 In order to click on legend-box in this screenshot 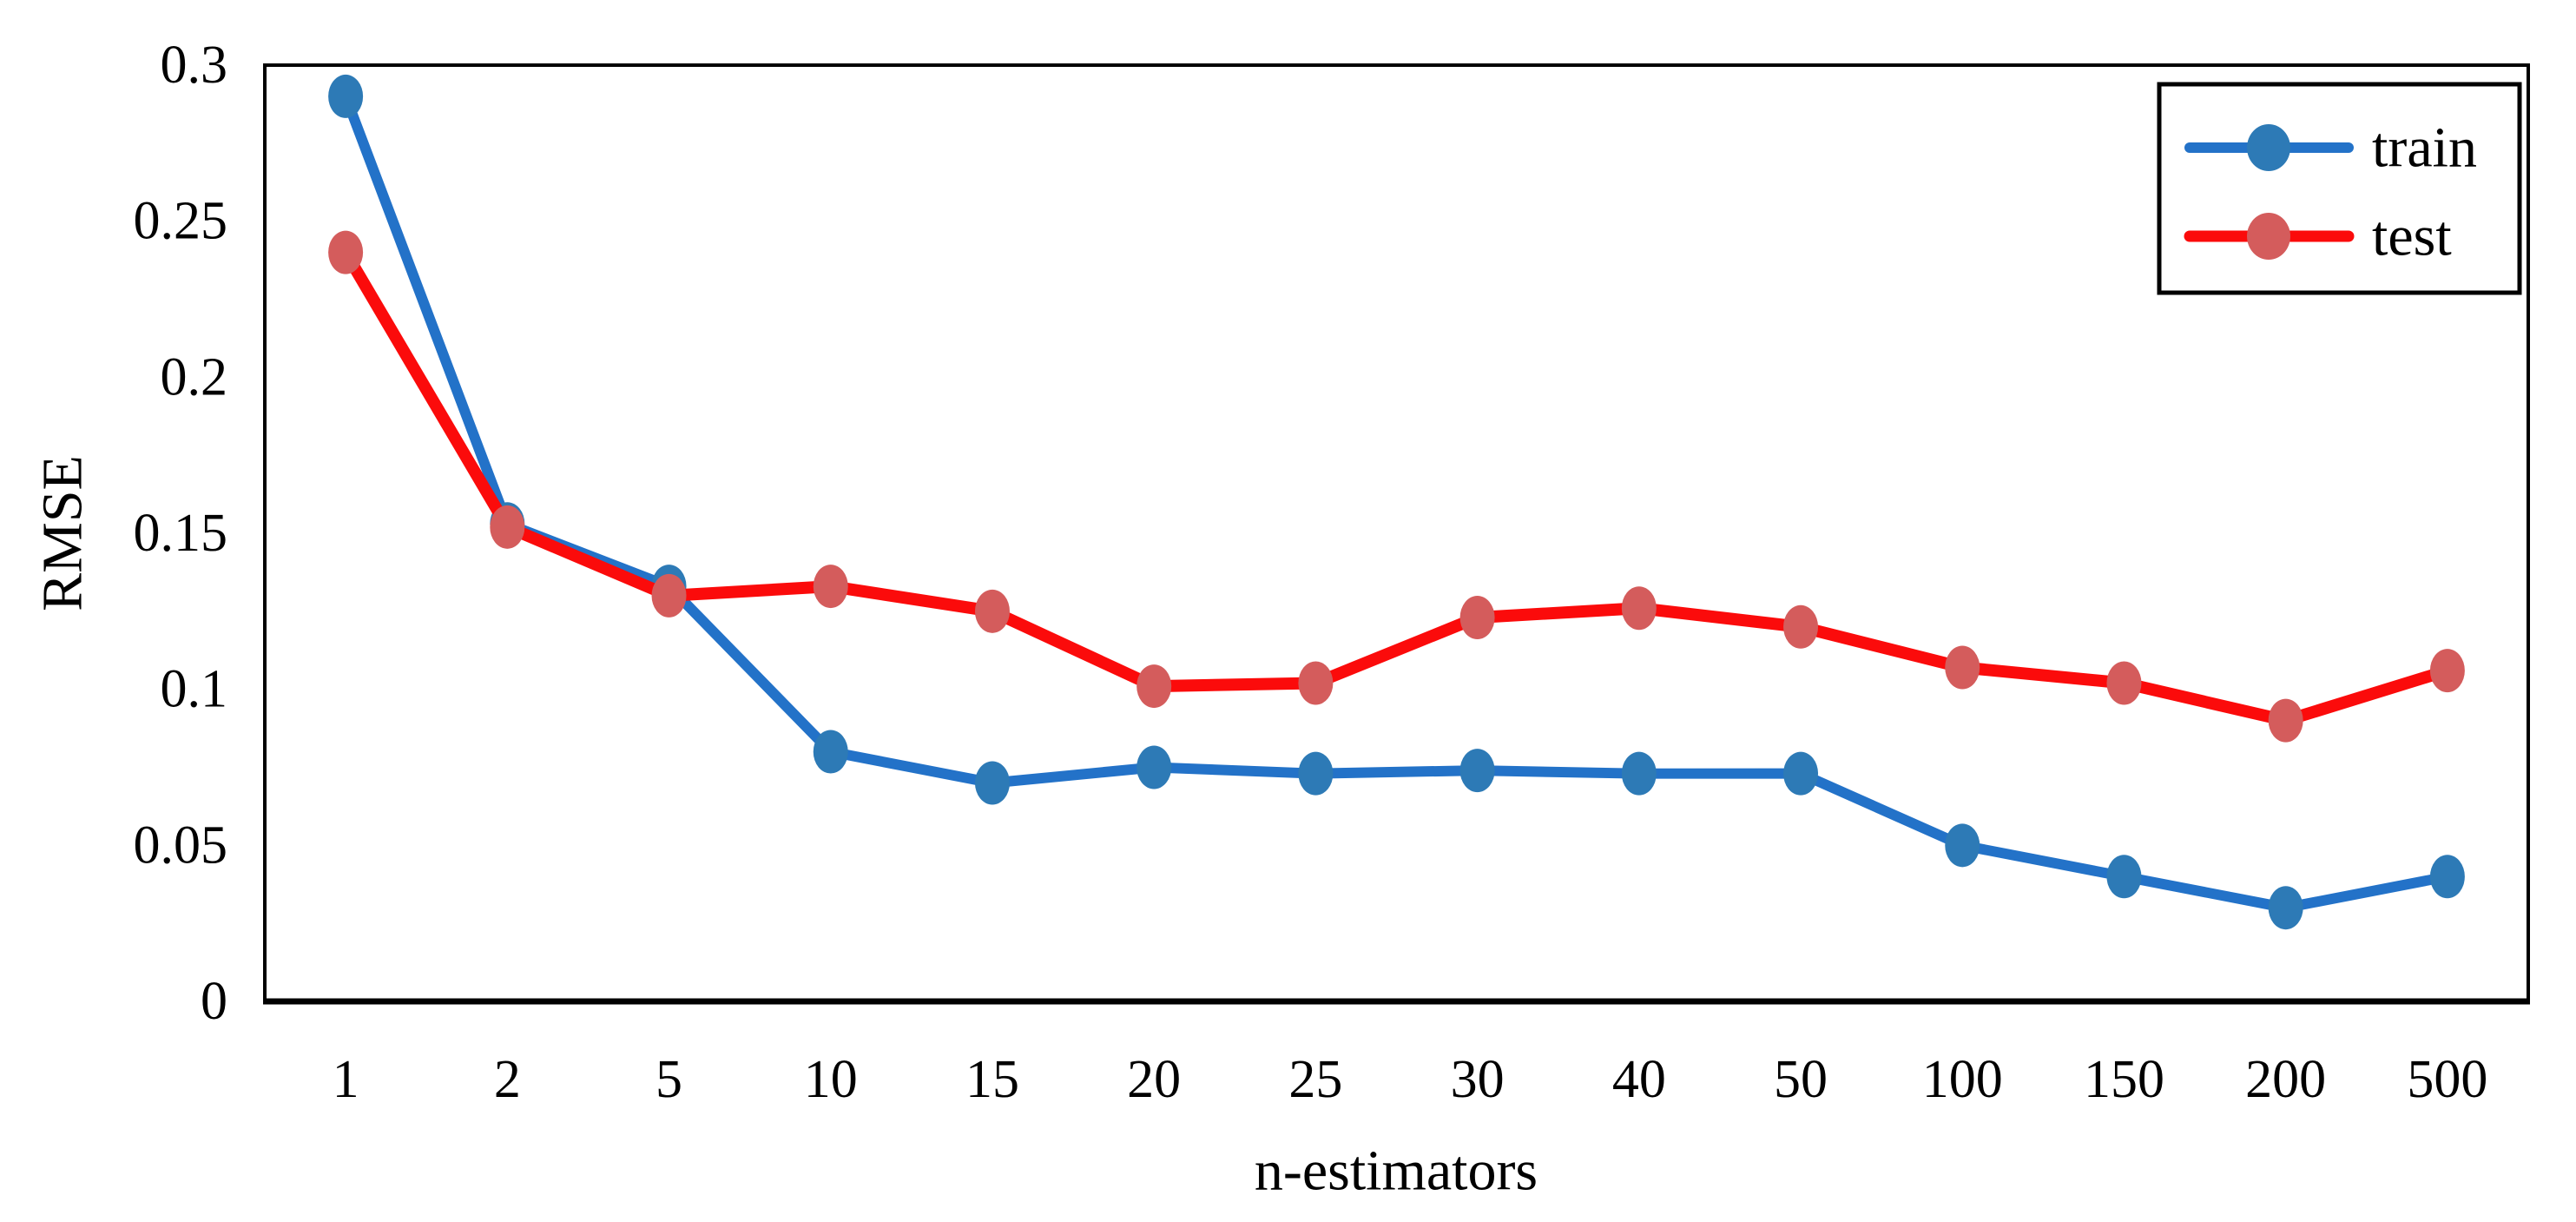, I will do `click(2339, 188)`.